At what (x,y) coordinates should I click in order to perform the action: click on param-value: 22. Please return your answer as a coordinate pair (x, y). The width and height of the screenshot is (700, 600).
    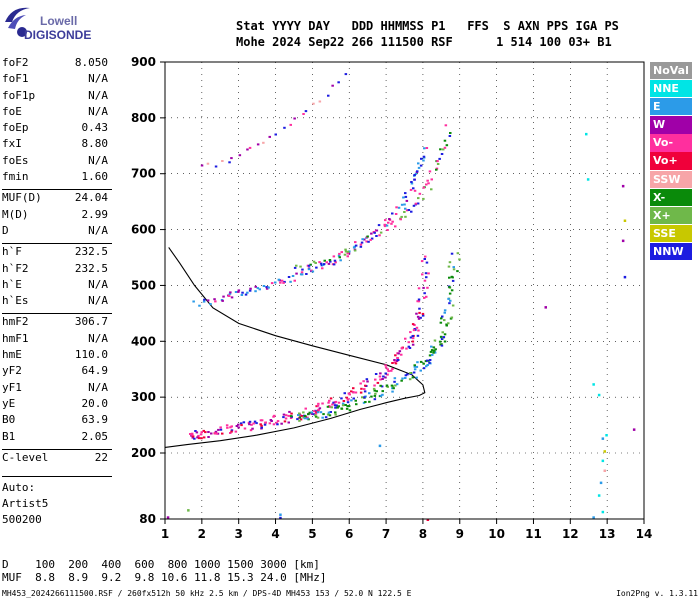
    Looking at the image, I should click on (101, 457).